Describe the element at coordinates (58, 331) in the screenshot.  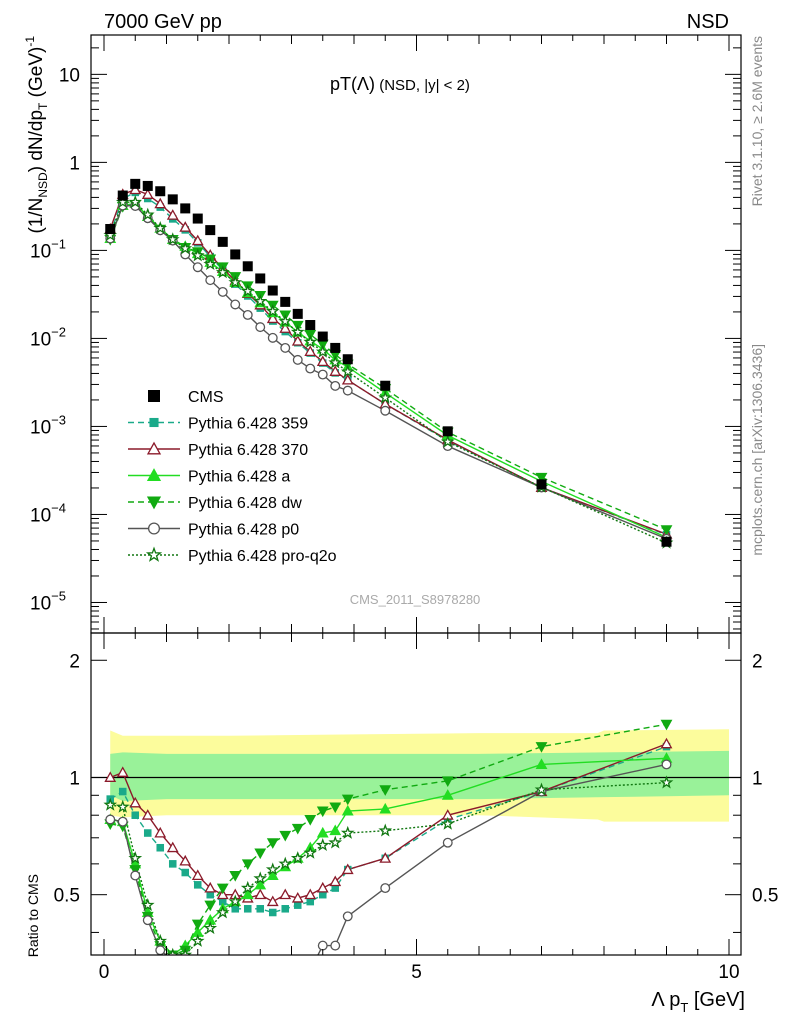
I see `y-tick-label-exp: −2` at that location.